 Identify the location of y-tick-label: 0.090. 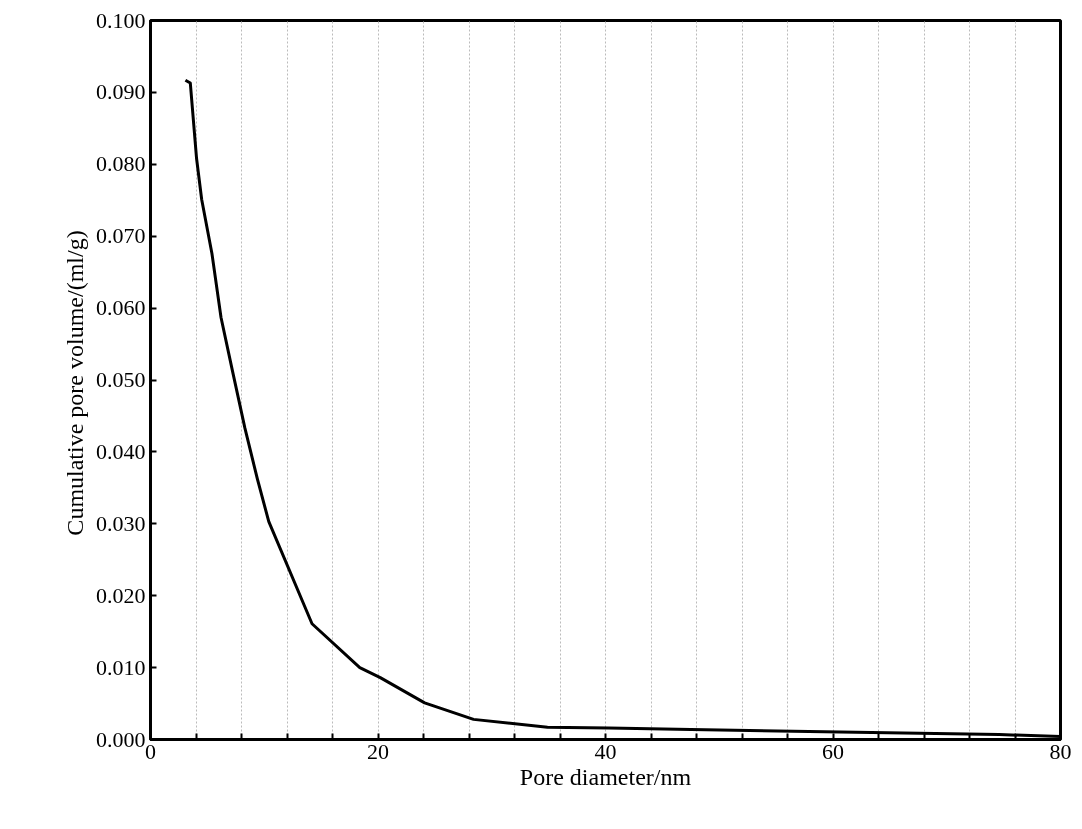
(121, 92).